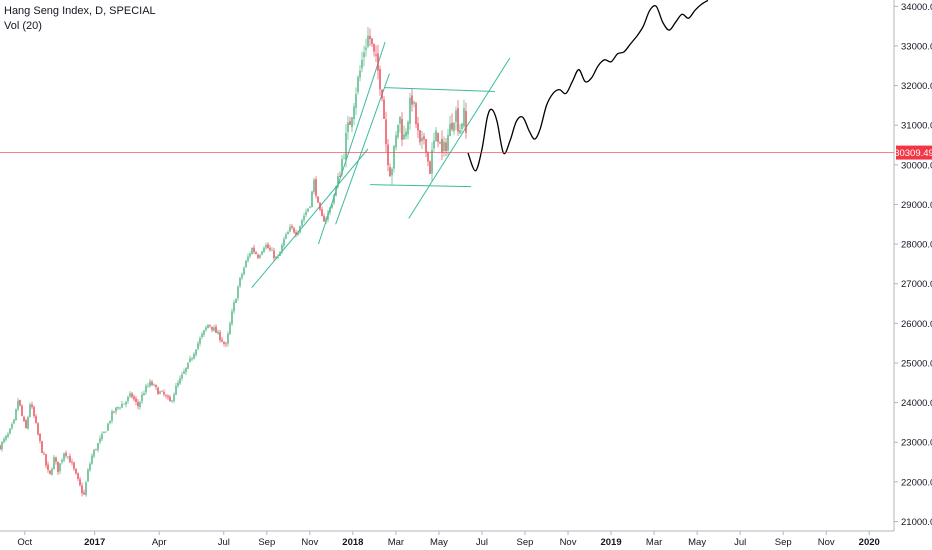  What do you see at coordinates (309, 542) in the screenshot?
I see `time-tick-label: Nov` at bounding box center [309, 542].